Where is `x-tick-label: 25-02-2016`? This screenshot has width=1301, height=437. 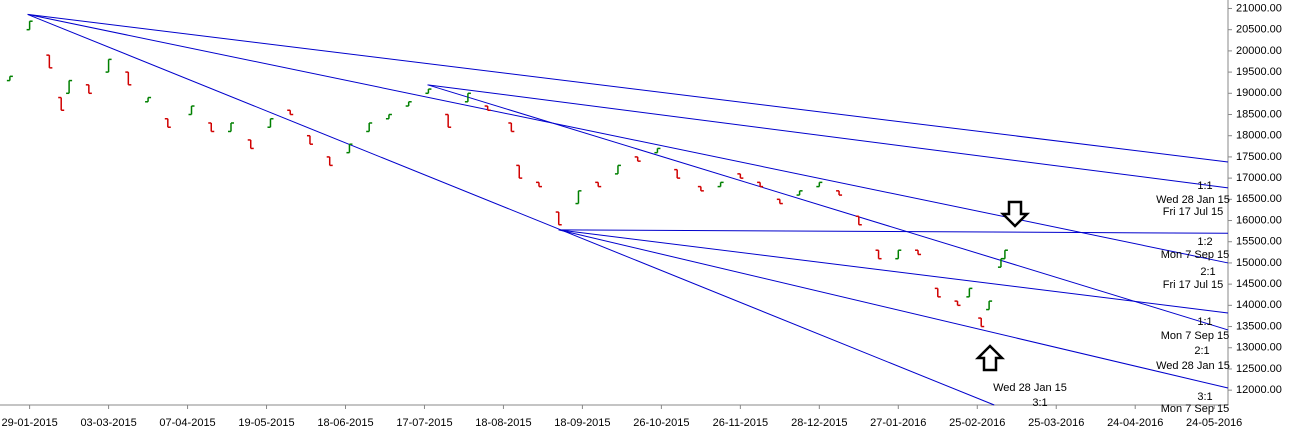
x-tick-label: 25-02-2016 is located at coordinates (977, 423).